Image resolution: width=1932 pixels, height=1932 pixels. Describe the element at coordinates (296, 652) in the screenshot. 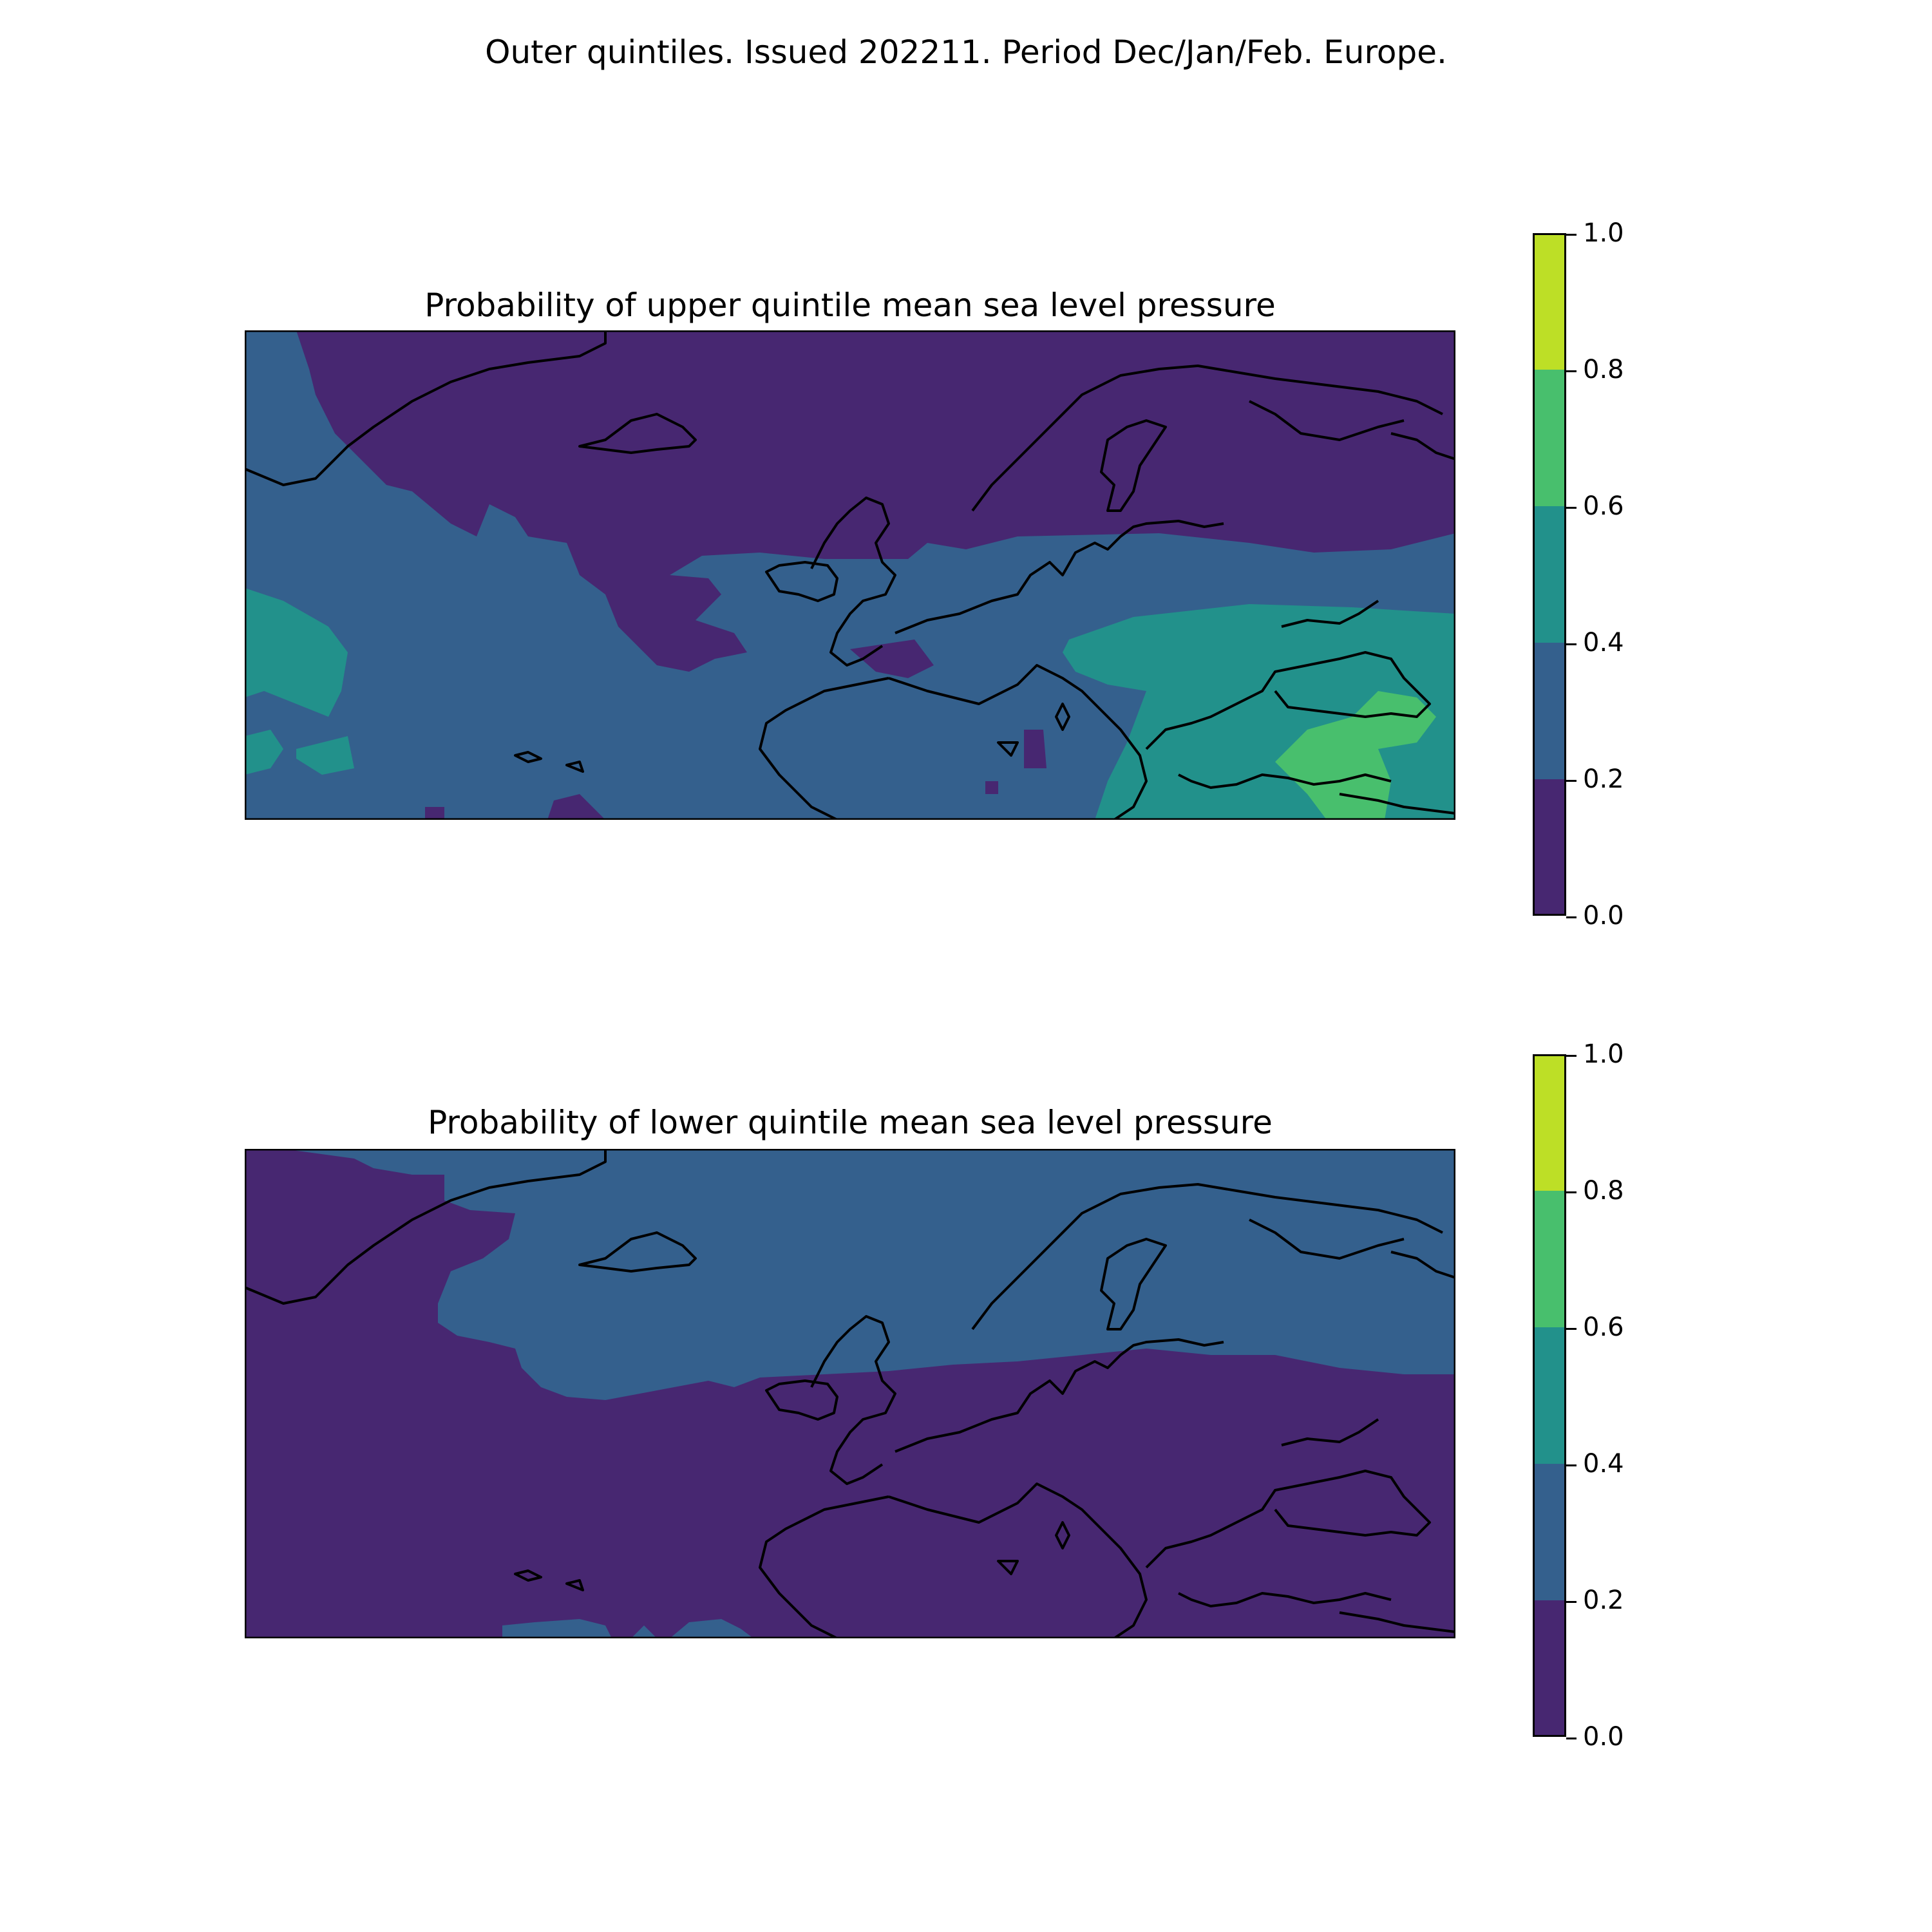

I see `region-west-atlantic-band` at that location.